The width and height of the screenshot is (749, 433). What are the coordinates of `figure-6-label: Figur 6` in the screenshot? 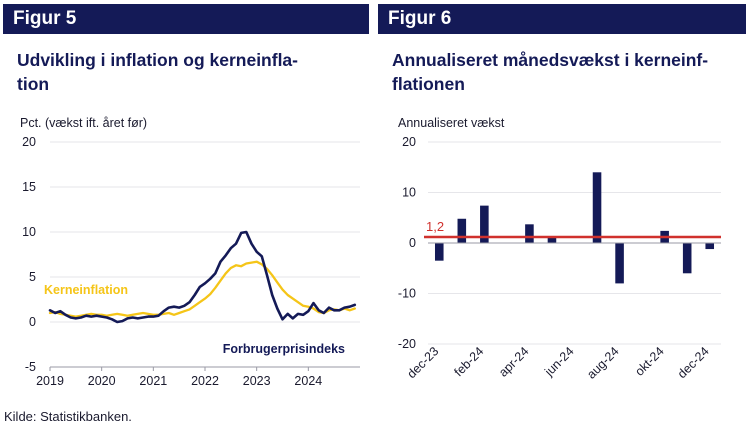 It's located at (562, 19).